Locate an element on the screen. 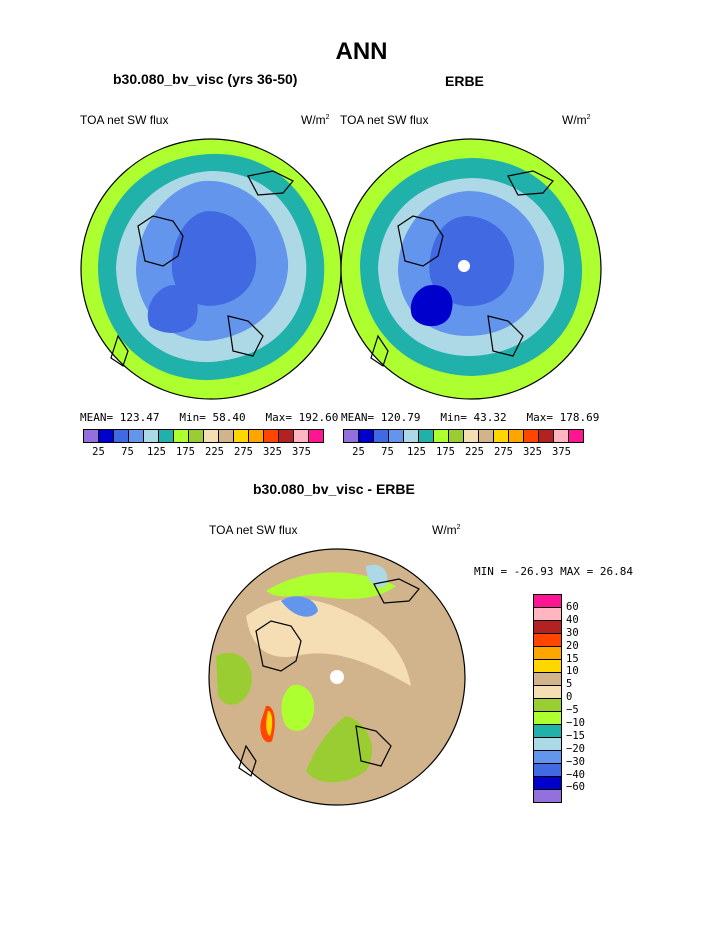 The height and width of the screenshot is (935, 723). panel-2-units: W/m2 is located at coordinates (576, 120).